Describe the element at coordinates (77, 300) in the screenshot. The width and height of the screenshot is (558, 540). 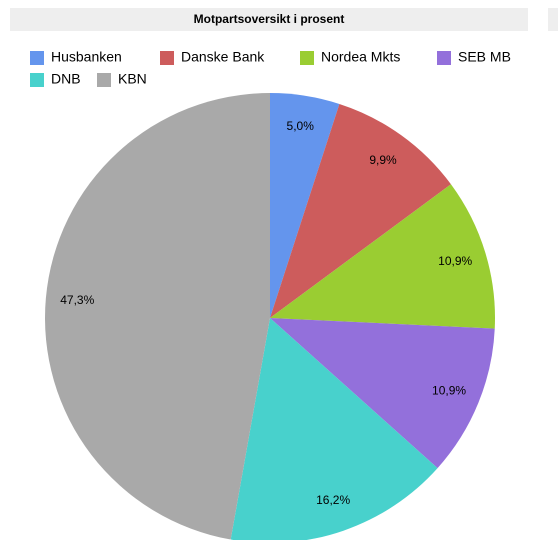
I see `value-label: 47,3%` at that location.